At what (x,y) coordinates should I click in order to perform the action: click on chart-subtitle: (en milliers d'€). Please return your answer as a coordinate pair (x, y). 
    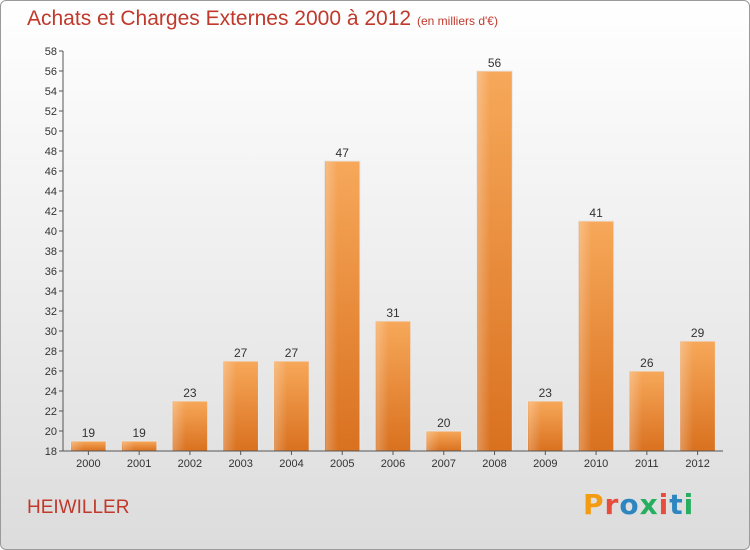
    Looking at the image, I should click on (457, 21).